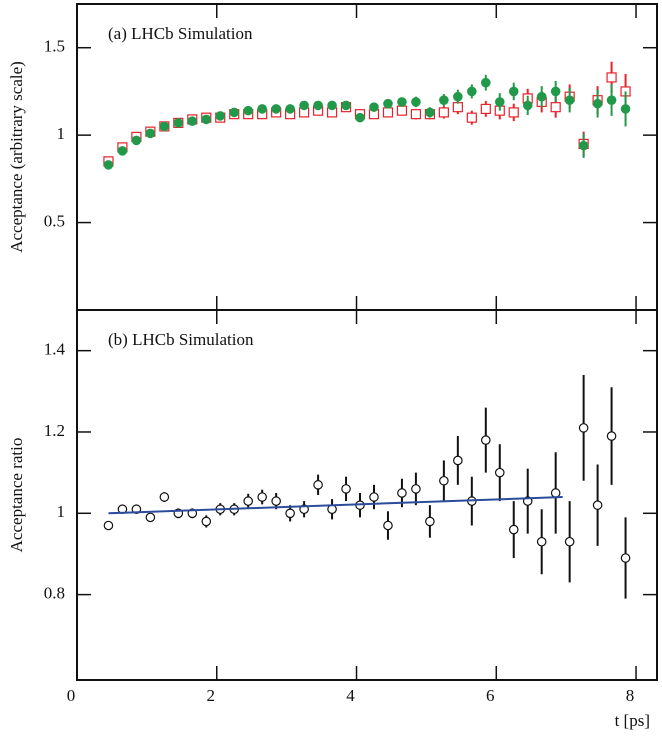  What do you see at coordinates (54, 593) in the screenshot?
I see `y-tick-label: 0.8` at bounding box center [54, 593].